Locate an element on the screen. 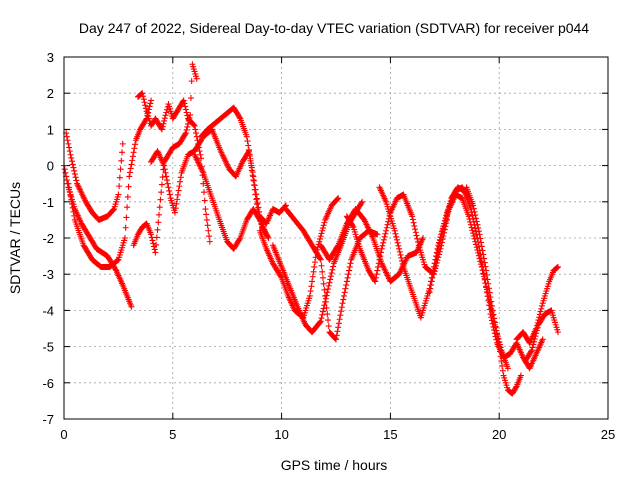  y-tick-label: 2 is located at coordinates (50, 93).